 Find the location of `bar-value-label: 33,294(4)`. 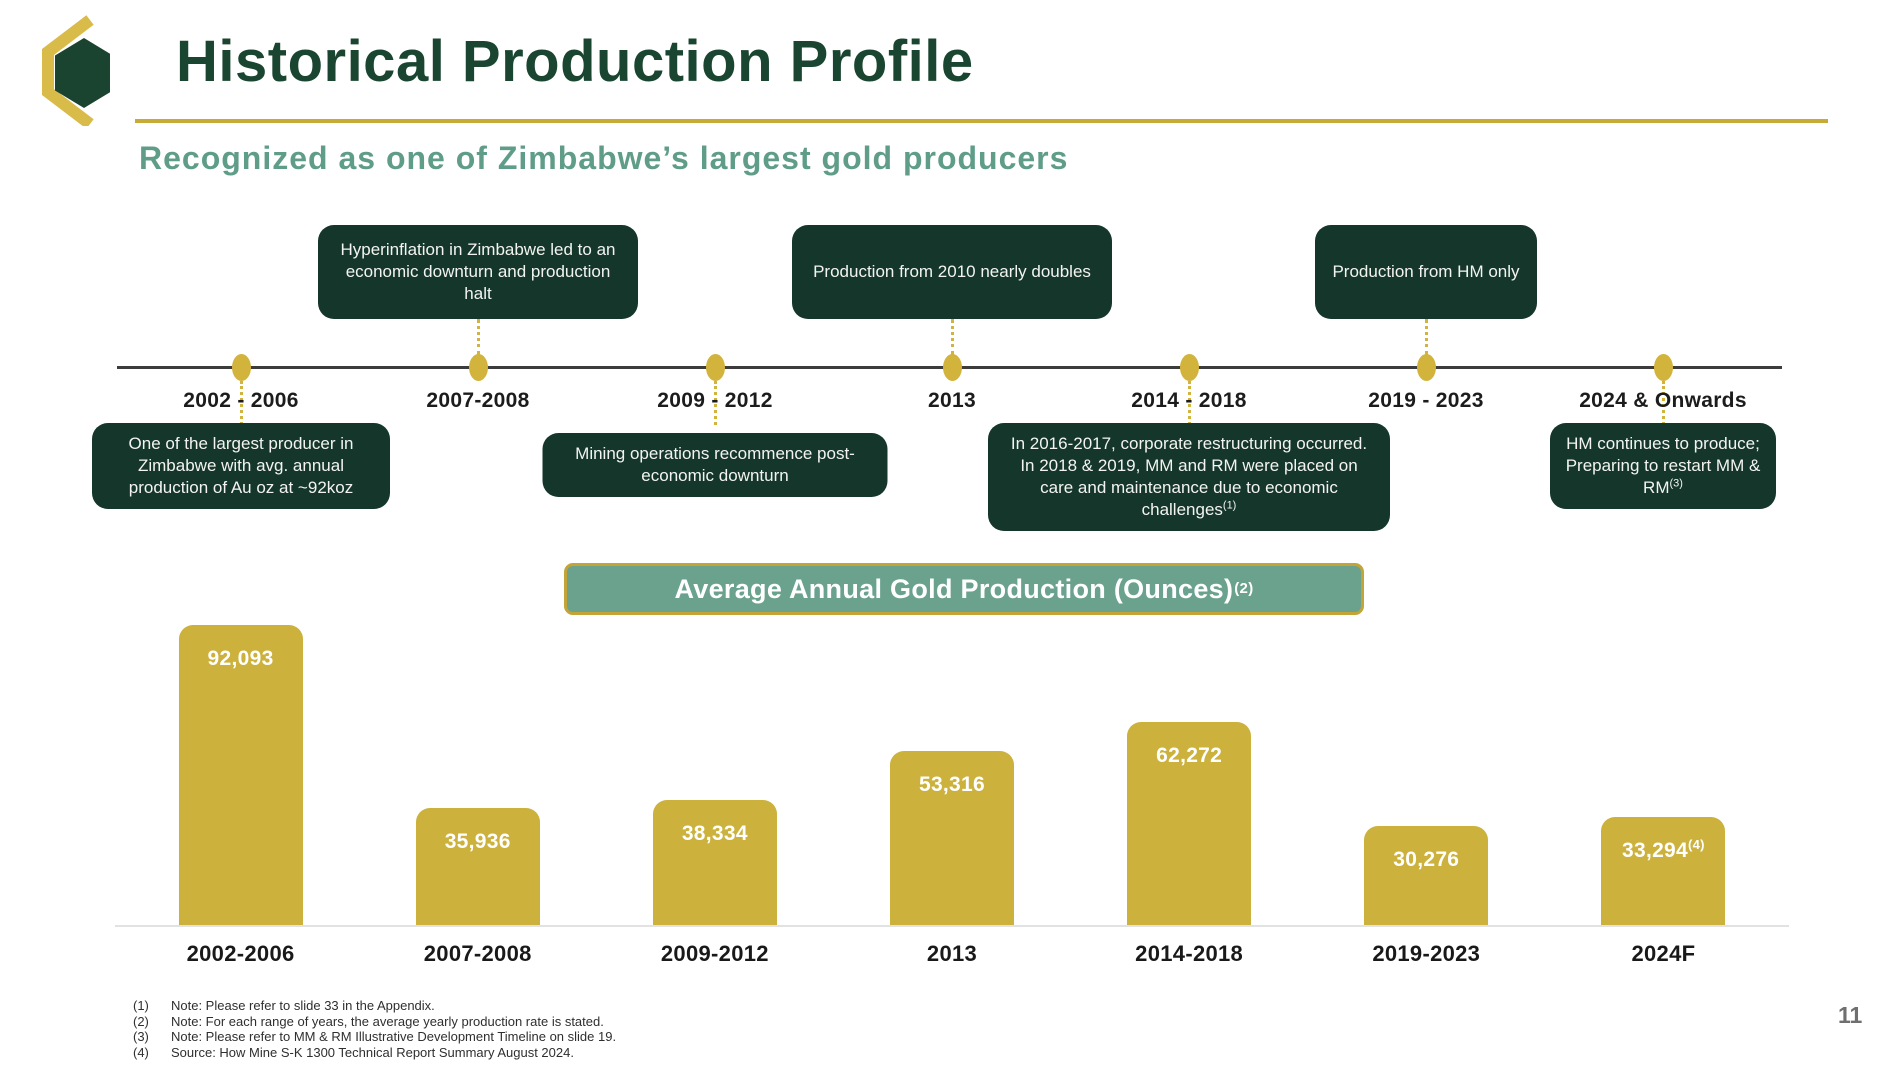

bar-value-label: 33,294(4) is located at coordinates (1663, 849).